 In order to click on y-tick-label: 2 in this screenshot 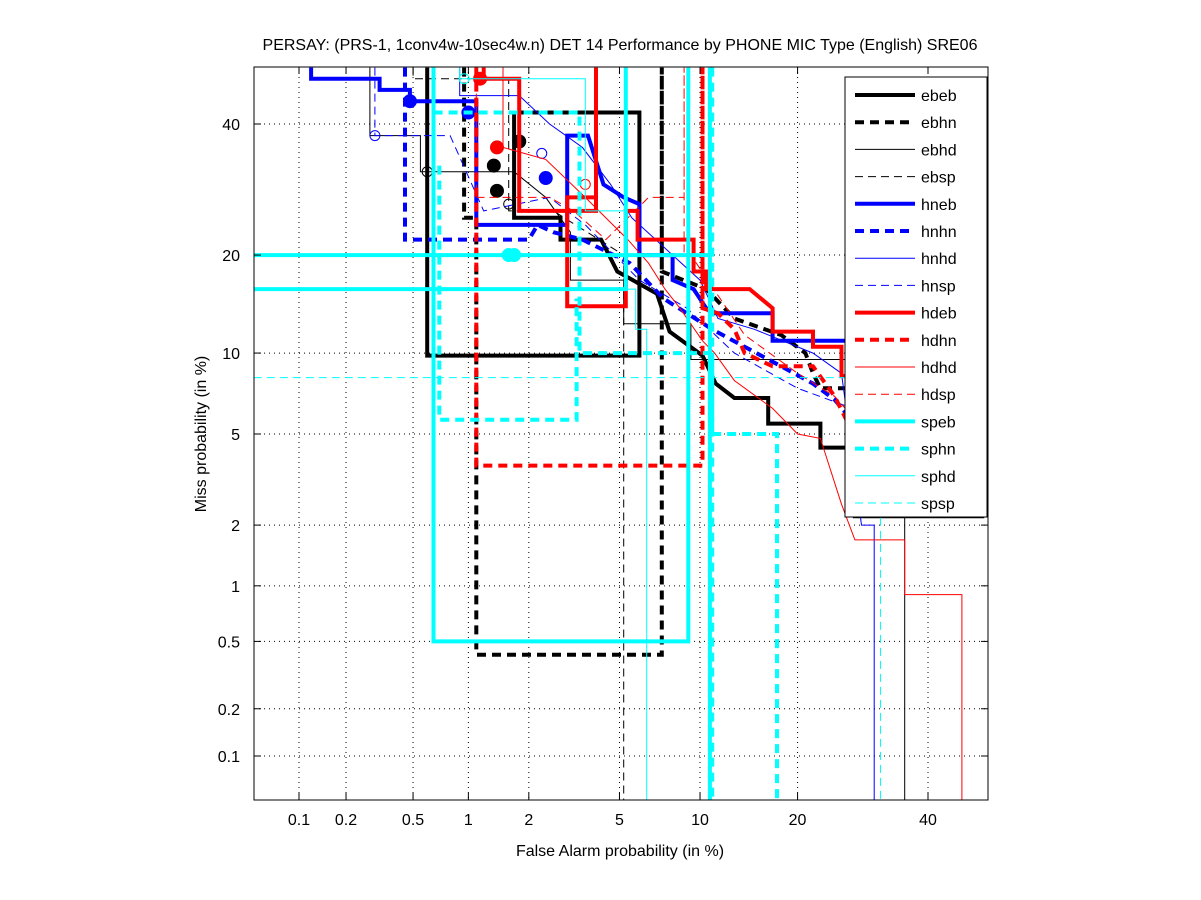, I will do `click(235, 526)`.